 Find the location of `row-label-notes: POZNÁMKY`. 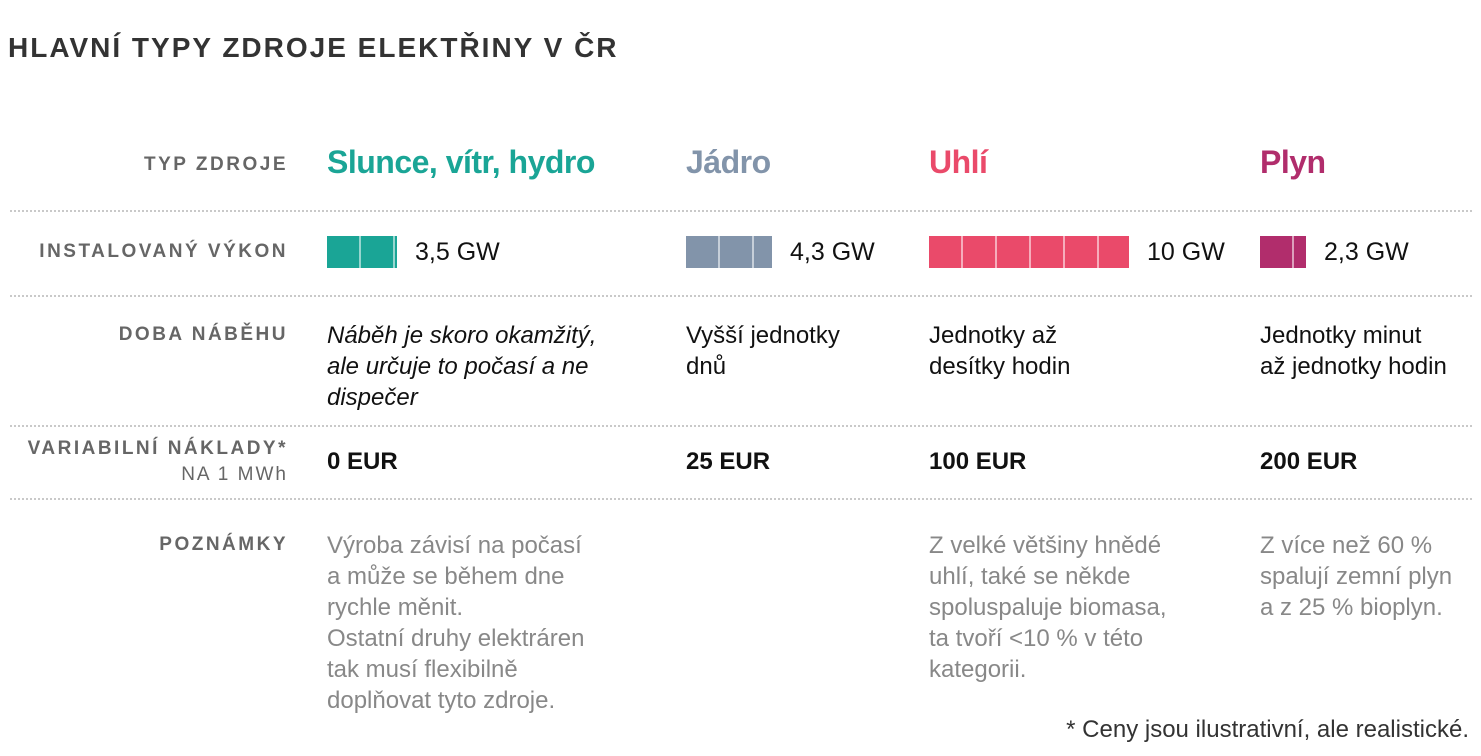

row-label-notes: POZNÁMKY is located at coordinates (223, 544).